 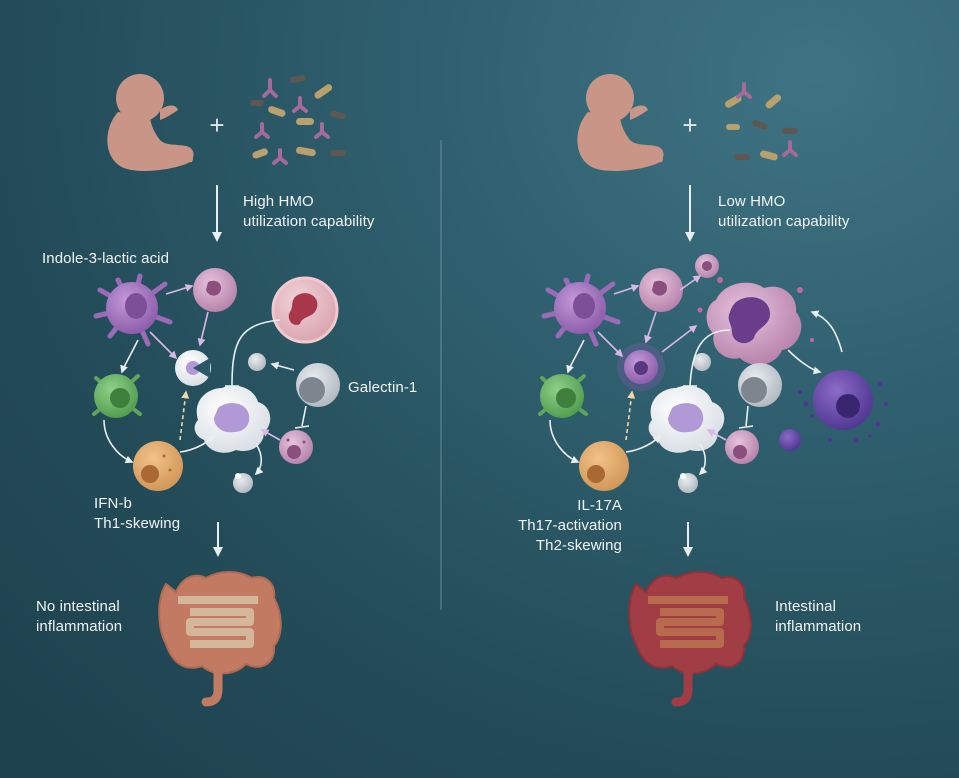 I want to click on right-activation-label: Th17-activation, so click(x=569, y=525).